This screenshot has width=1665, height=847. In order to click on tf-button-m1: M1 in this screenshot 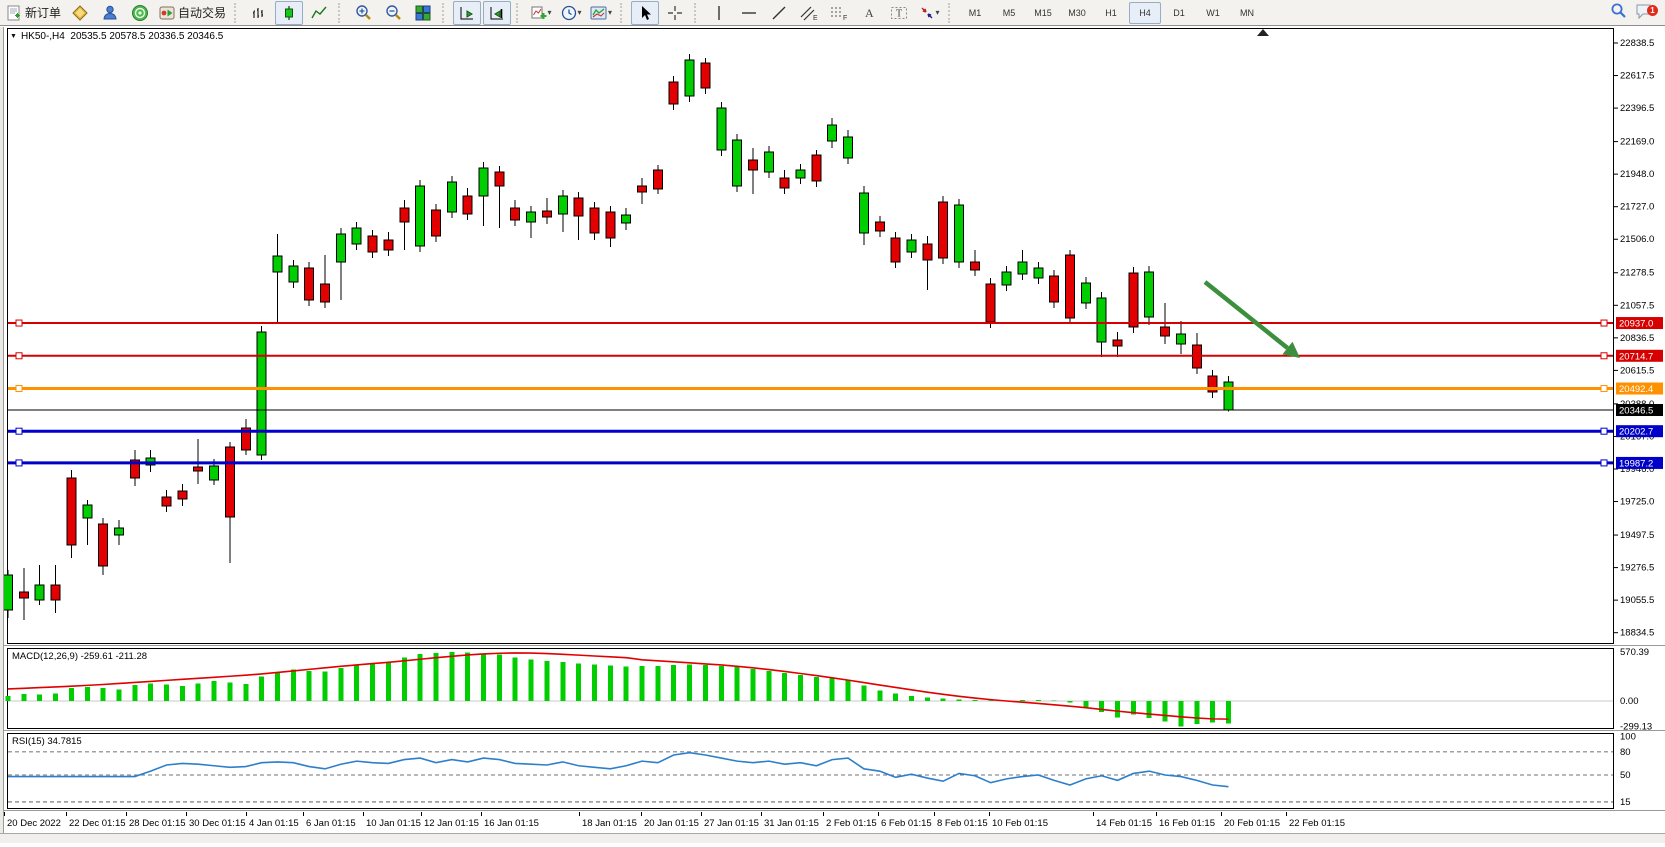, I will do `click(975, 12)`.